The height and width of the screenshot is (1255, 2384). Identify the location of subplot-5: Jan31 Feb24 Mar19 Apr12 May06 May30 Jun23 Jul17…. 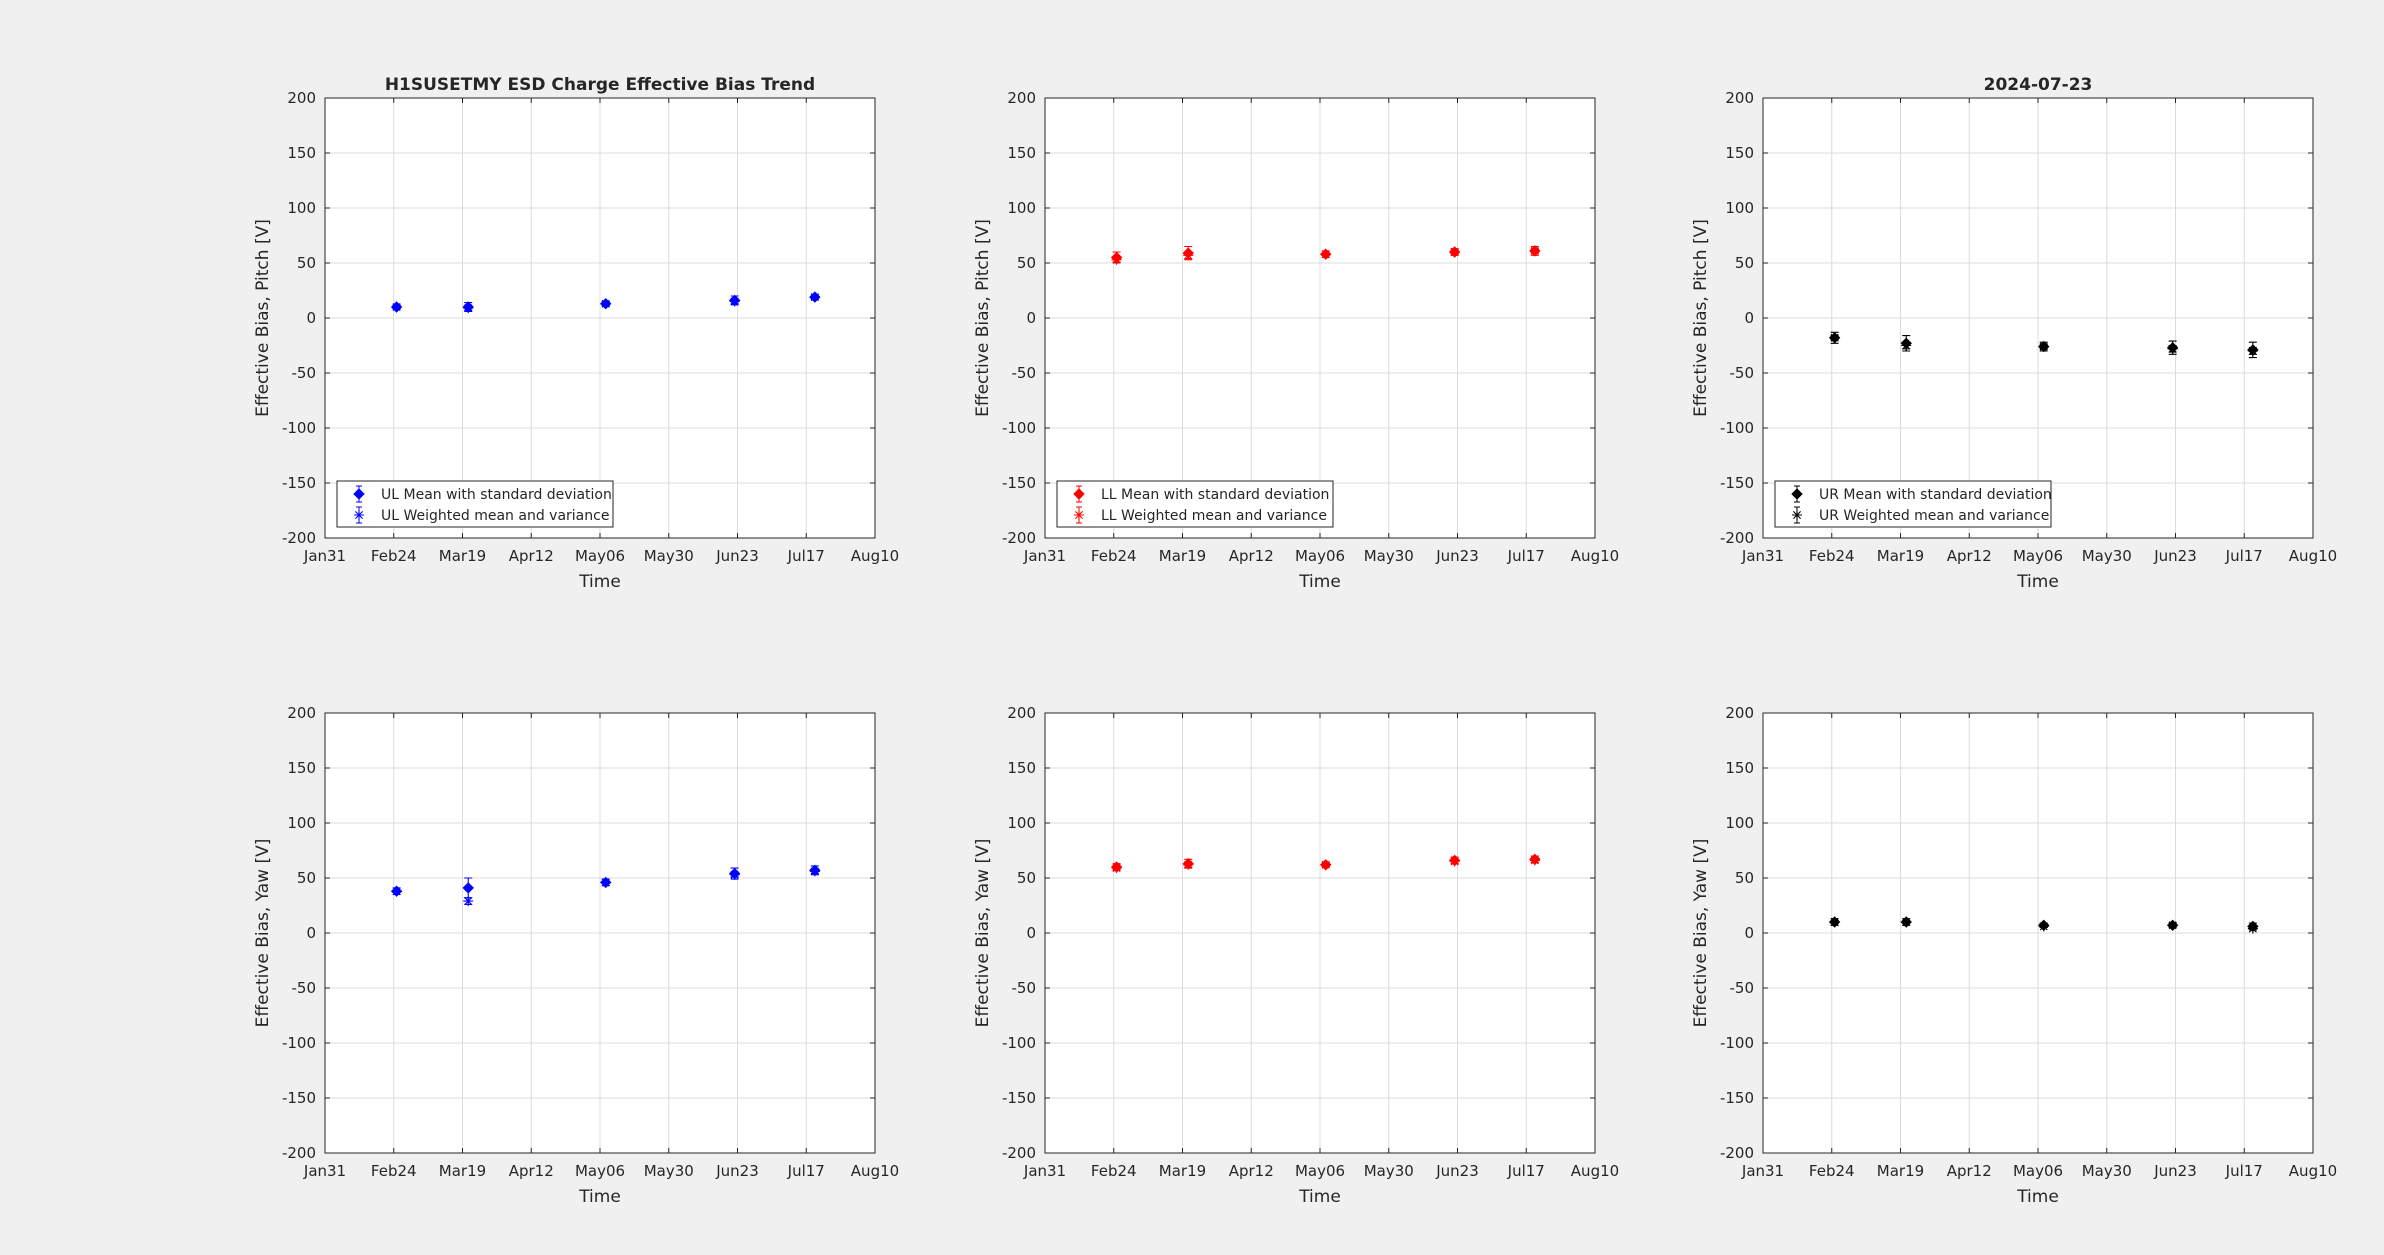
(1296, 955).